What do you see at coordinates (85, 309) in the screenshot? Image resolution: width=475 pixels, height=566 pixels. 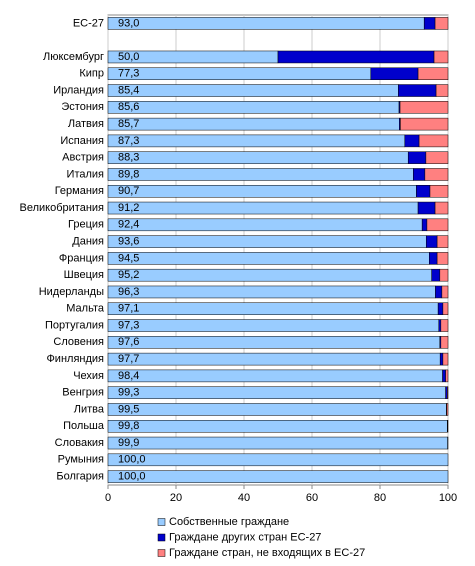 I see `y-tick-label: Мальта` at bounding box center [85, 309].